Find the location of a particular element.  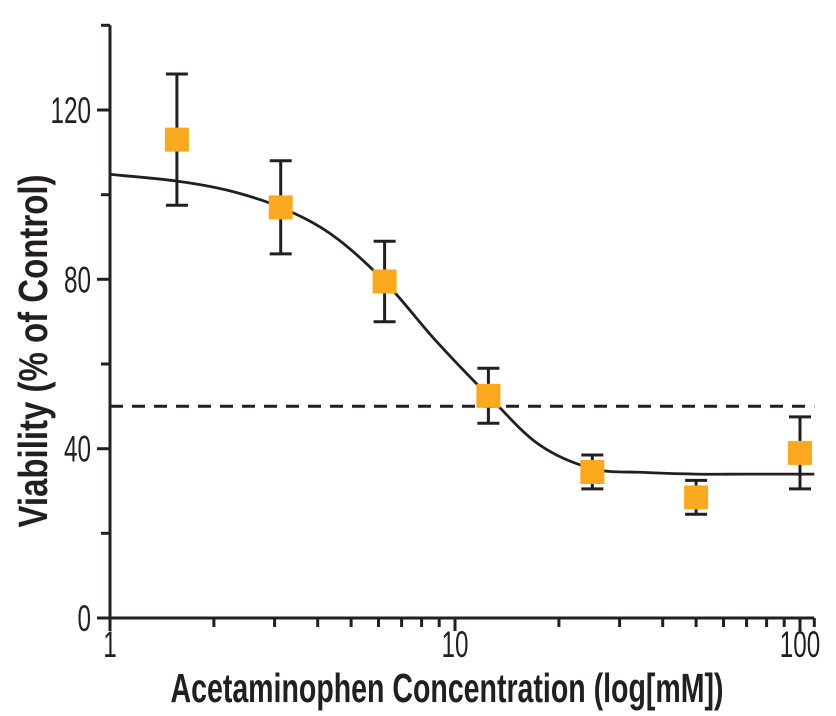

y-tick-label: 120 is located at coordinates (71, 110).